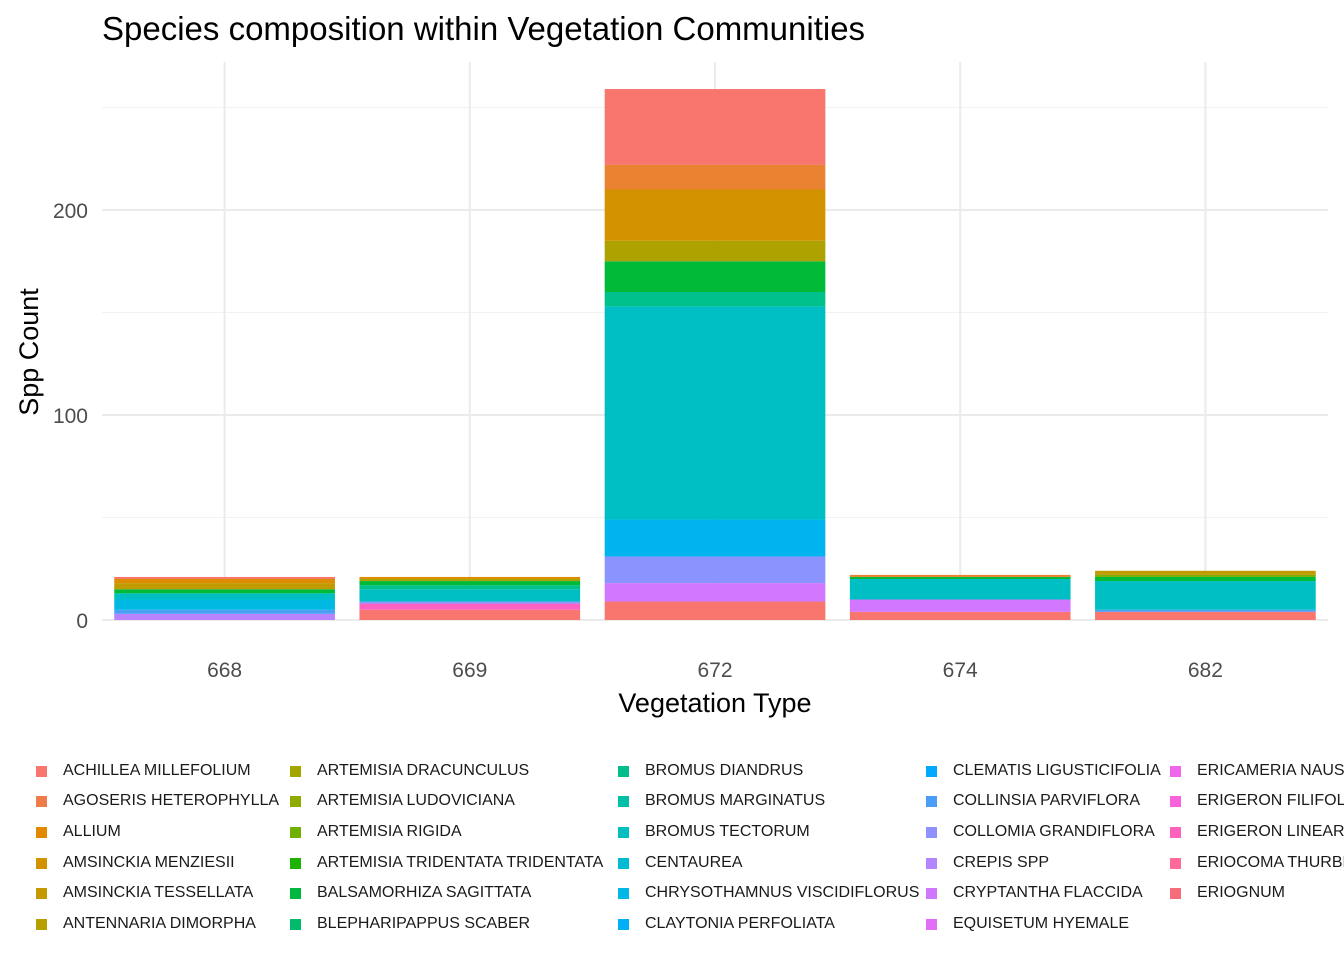  I want to click on legend-item: BROMUS MARGINATUS, so click(721, 801).